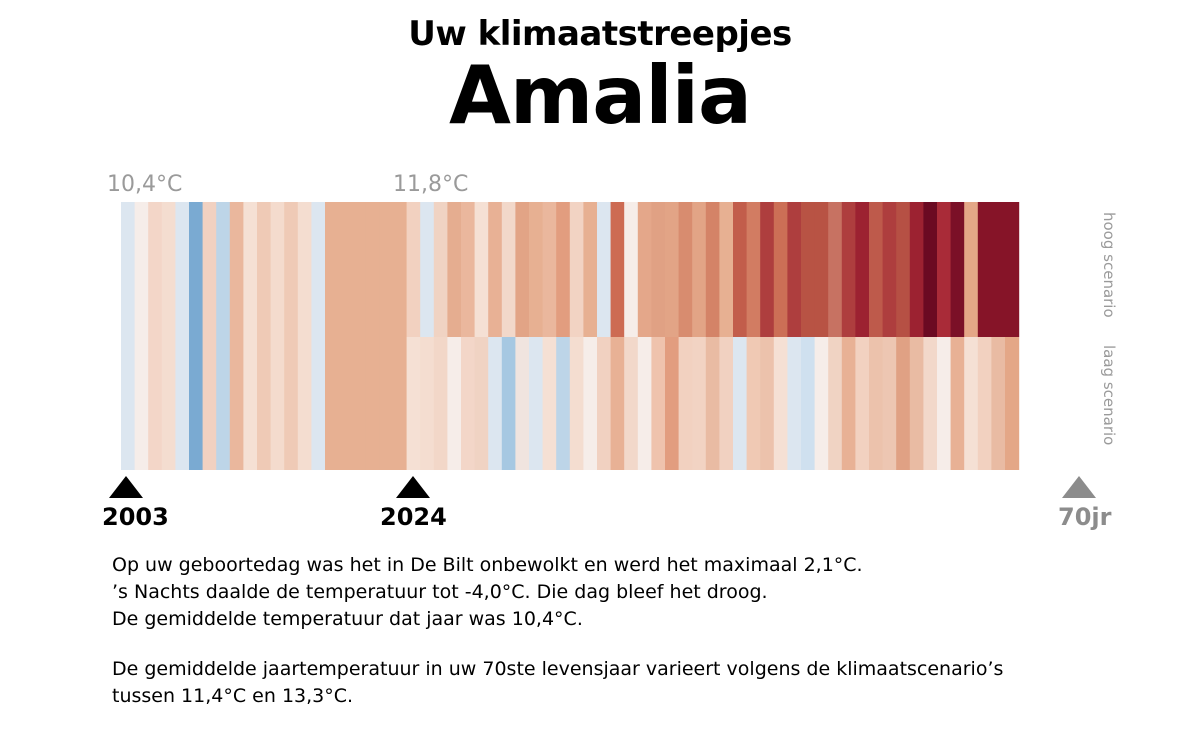  What do you see at coordinates (168, 336) in the screenshot?
I see `stripe-past-2006` at bounding box center [168, 336].